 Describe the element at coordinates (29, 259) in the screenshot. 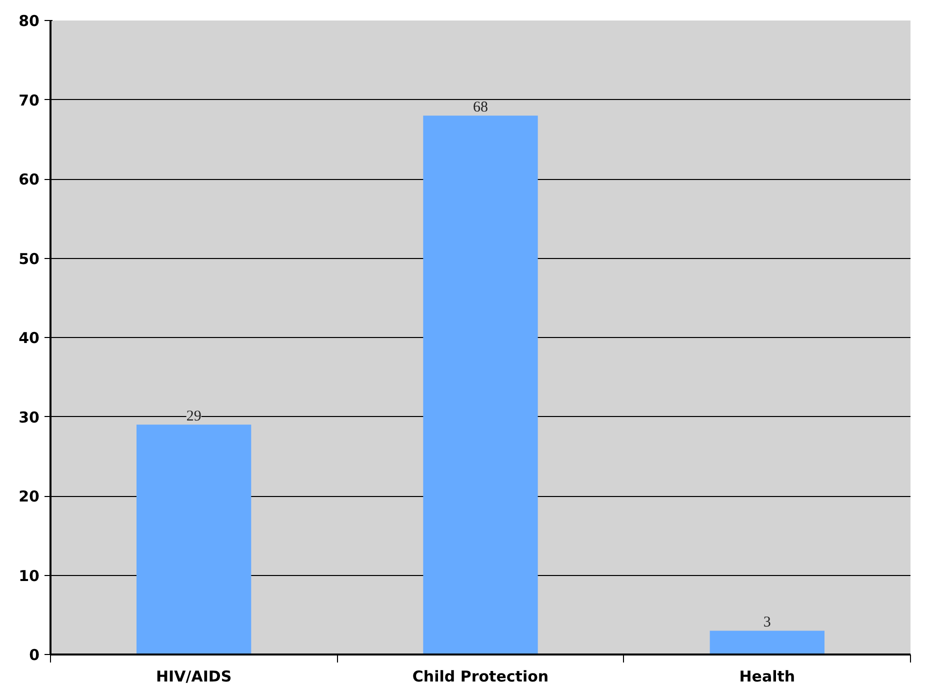

I see `y-tick-label: 50` at that location.